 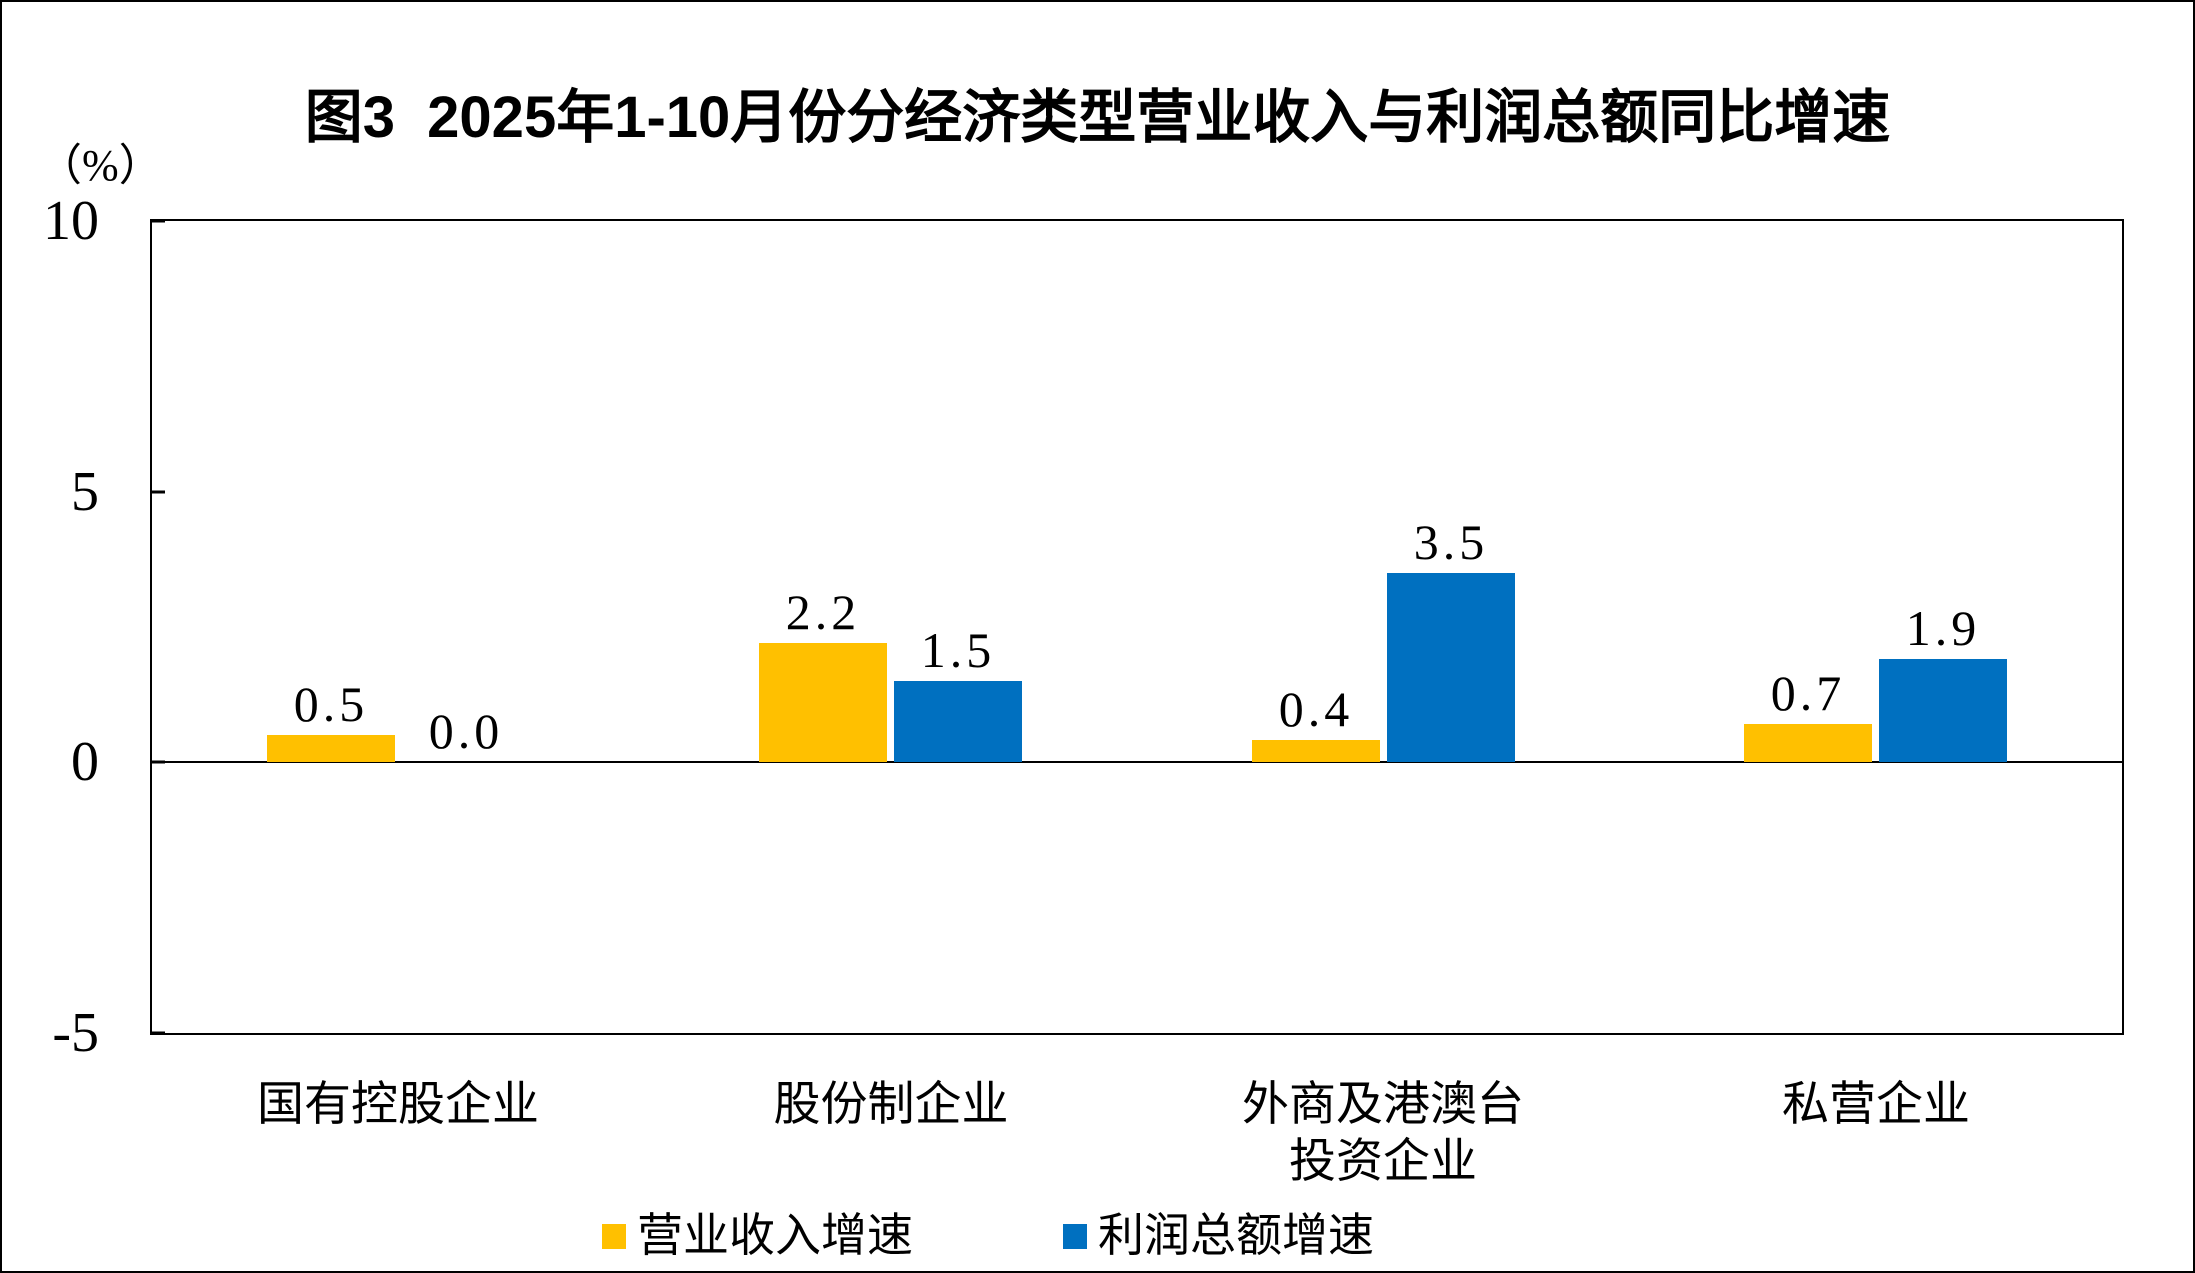 I want to click on y-tick-label: 0, so click(x=85, y=762).